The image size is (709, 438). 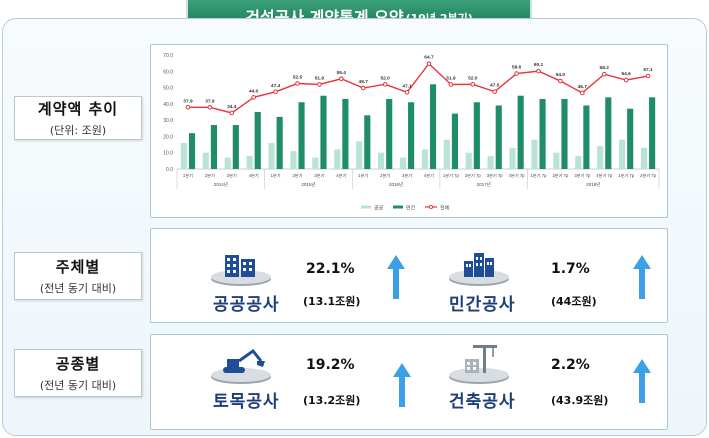 I want to click on apartment-icon, so click(x=479, y=269).